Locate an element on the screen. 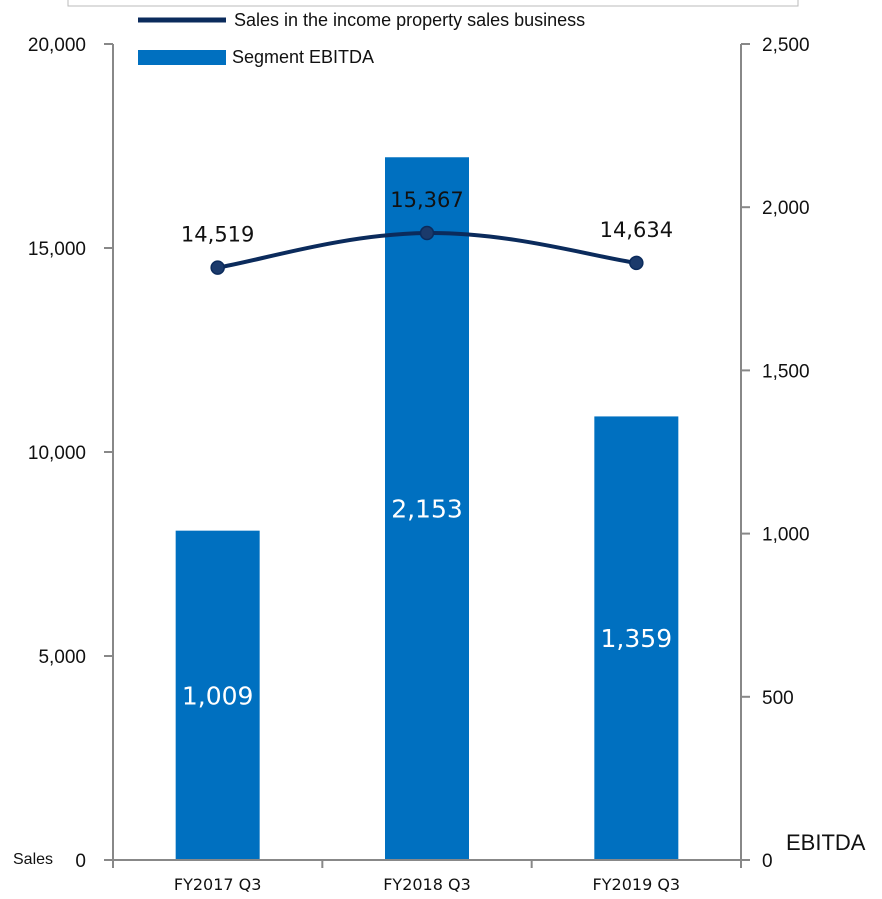  bar-data-label: 1,359 is located at coordinates (637, 638).